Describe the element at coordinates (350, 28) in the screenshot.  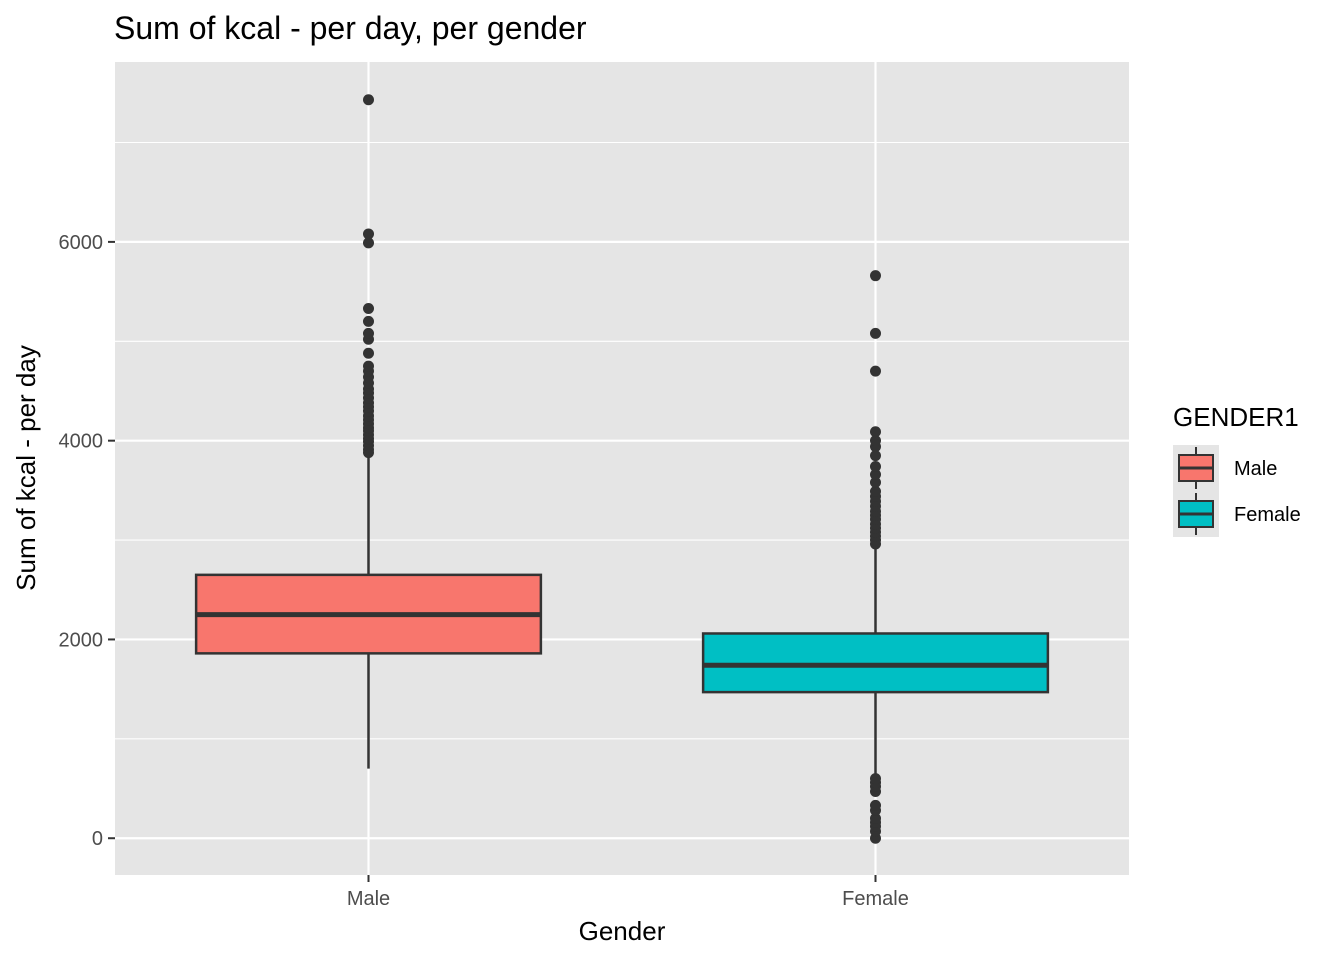
I see `chart-title: Sum of kcal - per day, per gender` at that location.